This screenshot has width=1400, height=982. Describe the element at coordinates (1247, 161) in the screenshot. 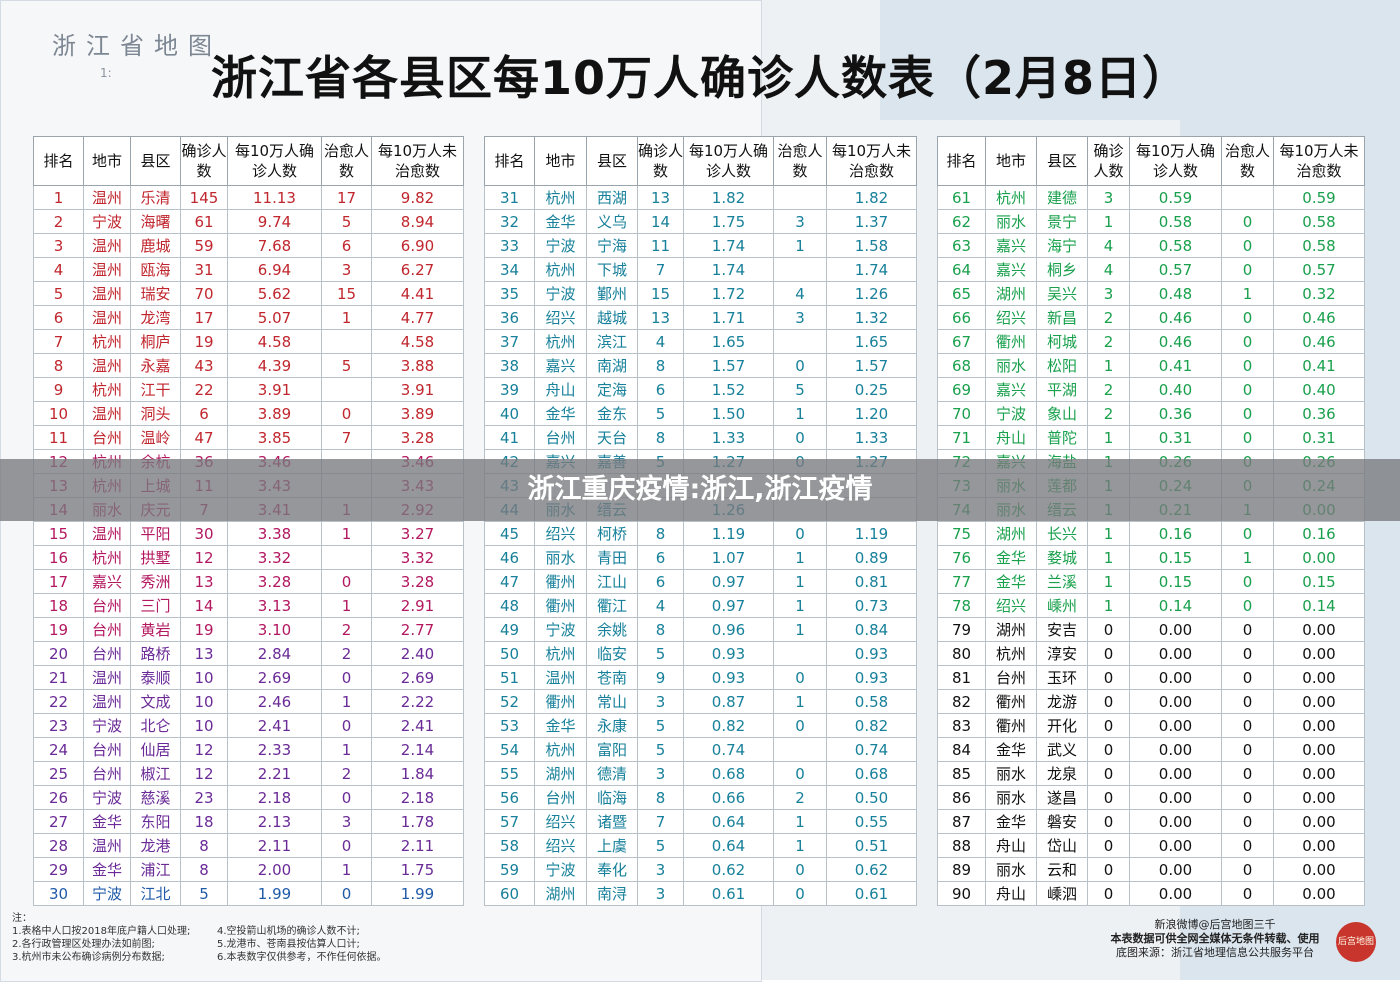

I see `column-header-cured: 治愈人数` at that location.